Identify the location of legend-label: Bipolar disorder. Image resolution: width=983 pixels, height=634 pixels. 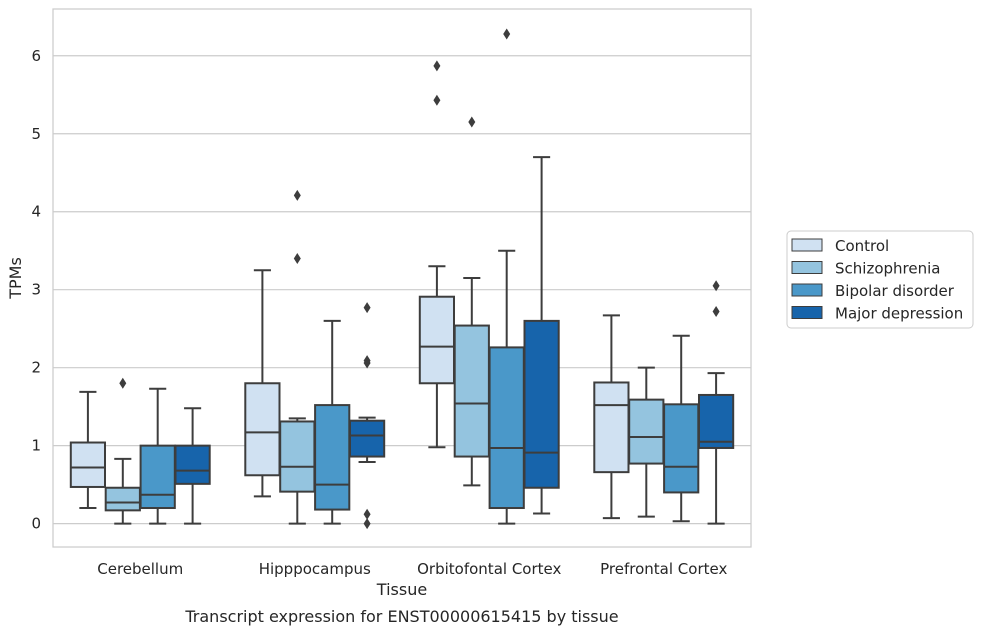
(895, 291).